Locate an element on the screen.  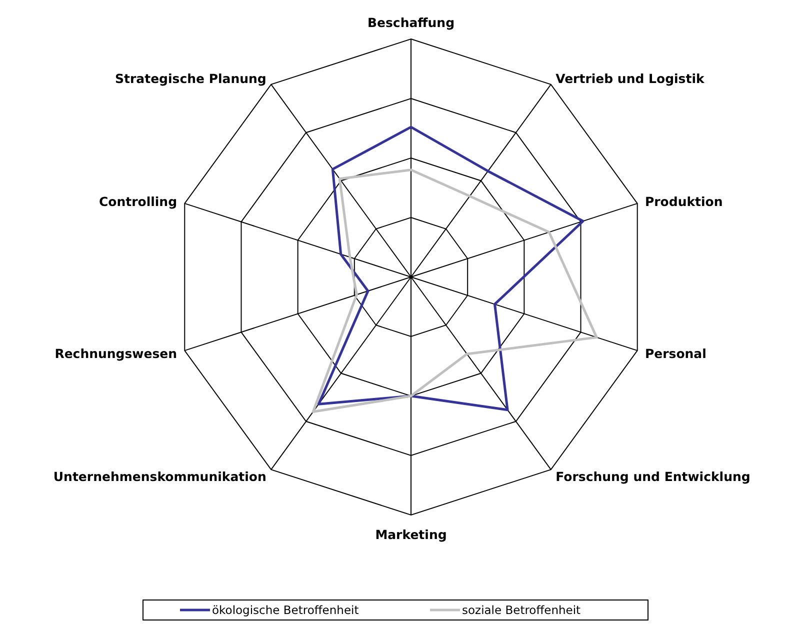
spoke-label: Rechnungswesen is located at coordinates (116, 354).